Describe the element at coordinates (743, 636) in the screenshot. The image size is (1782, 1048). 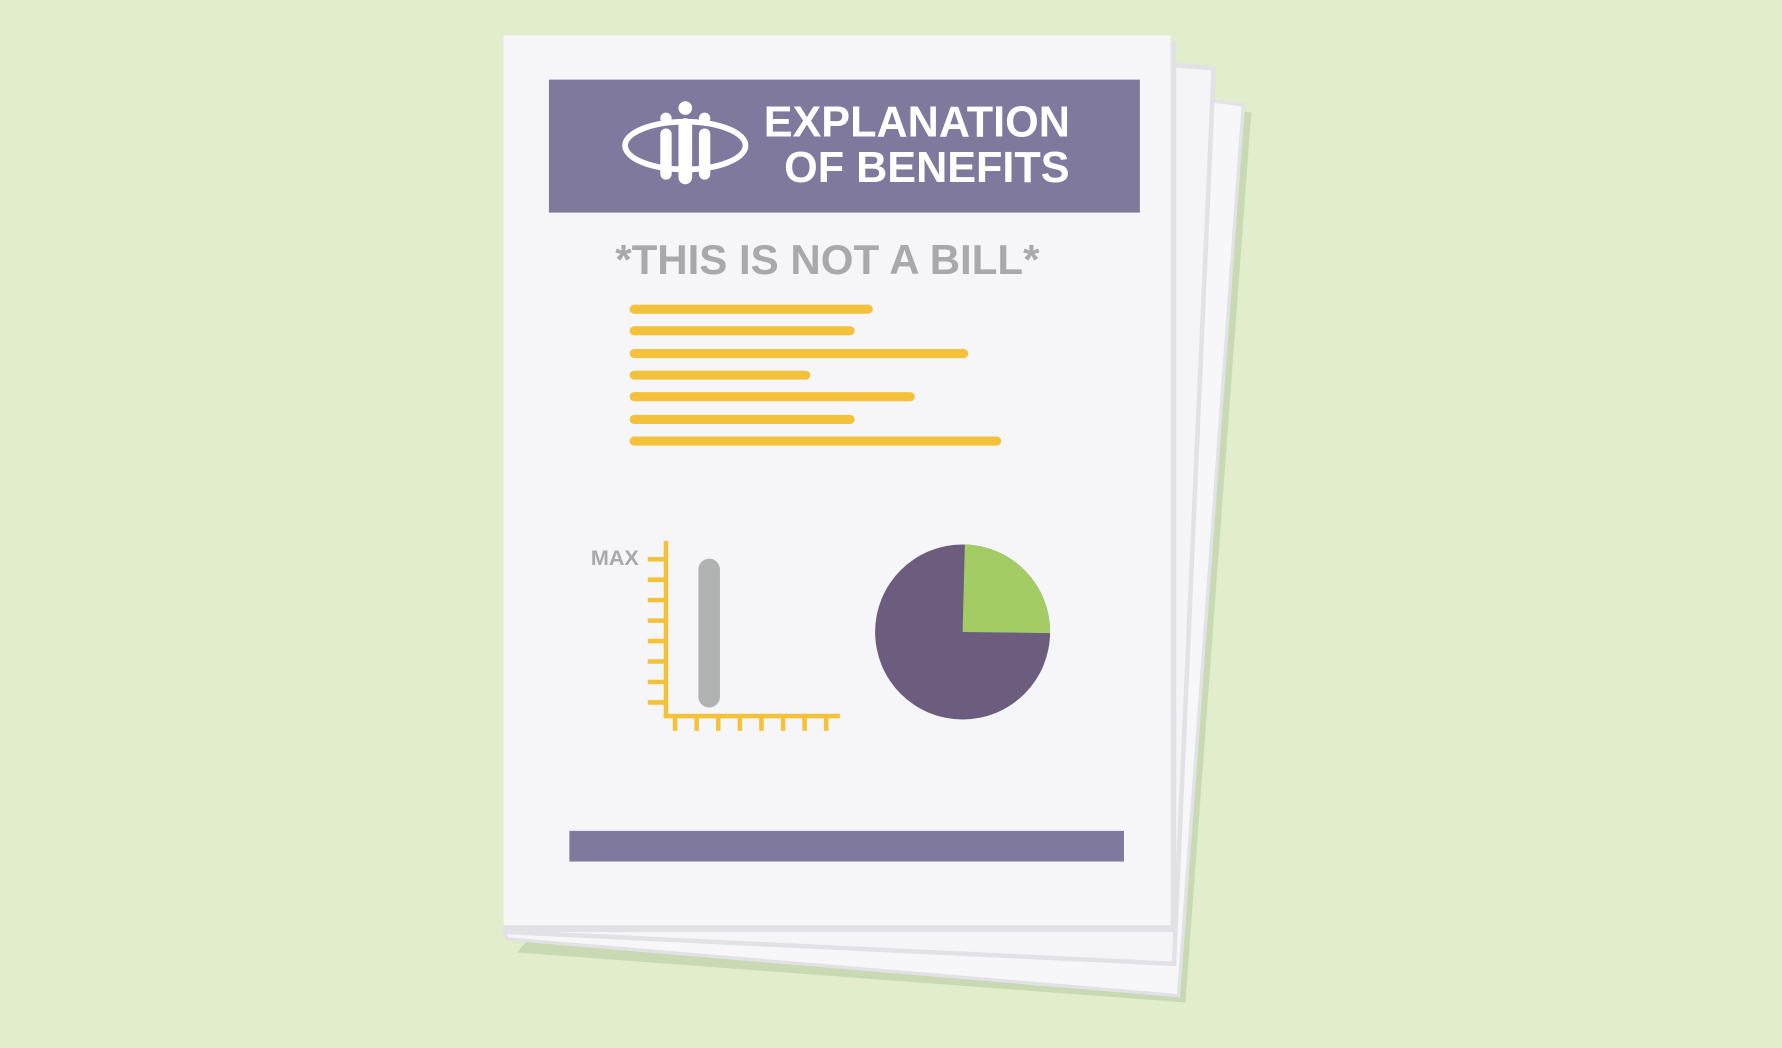
I see `chart-axes` at that location.